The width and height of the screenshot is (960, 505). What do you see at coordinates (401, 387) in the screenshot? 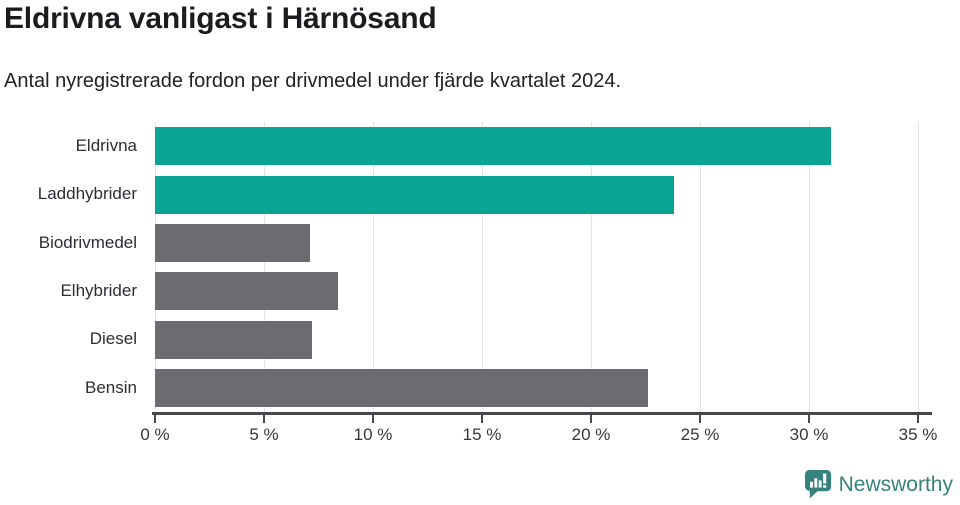
I see `bar-bensin` at bounding box center [401, 387].